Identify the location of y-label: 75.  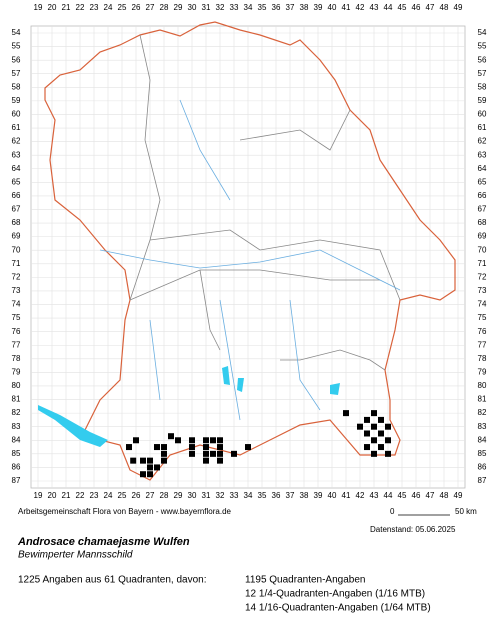
(482, 317).